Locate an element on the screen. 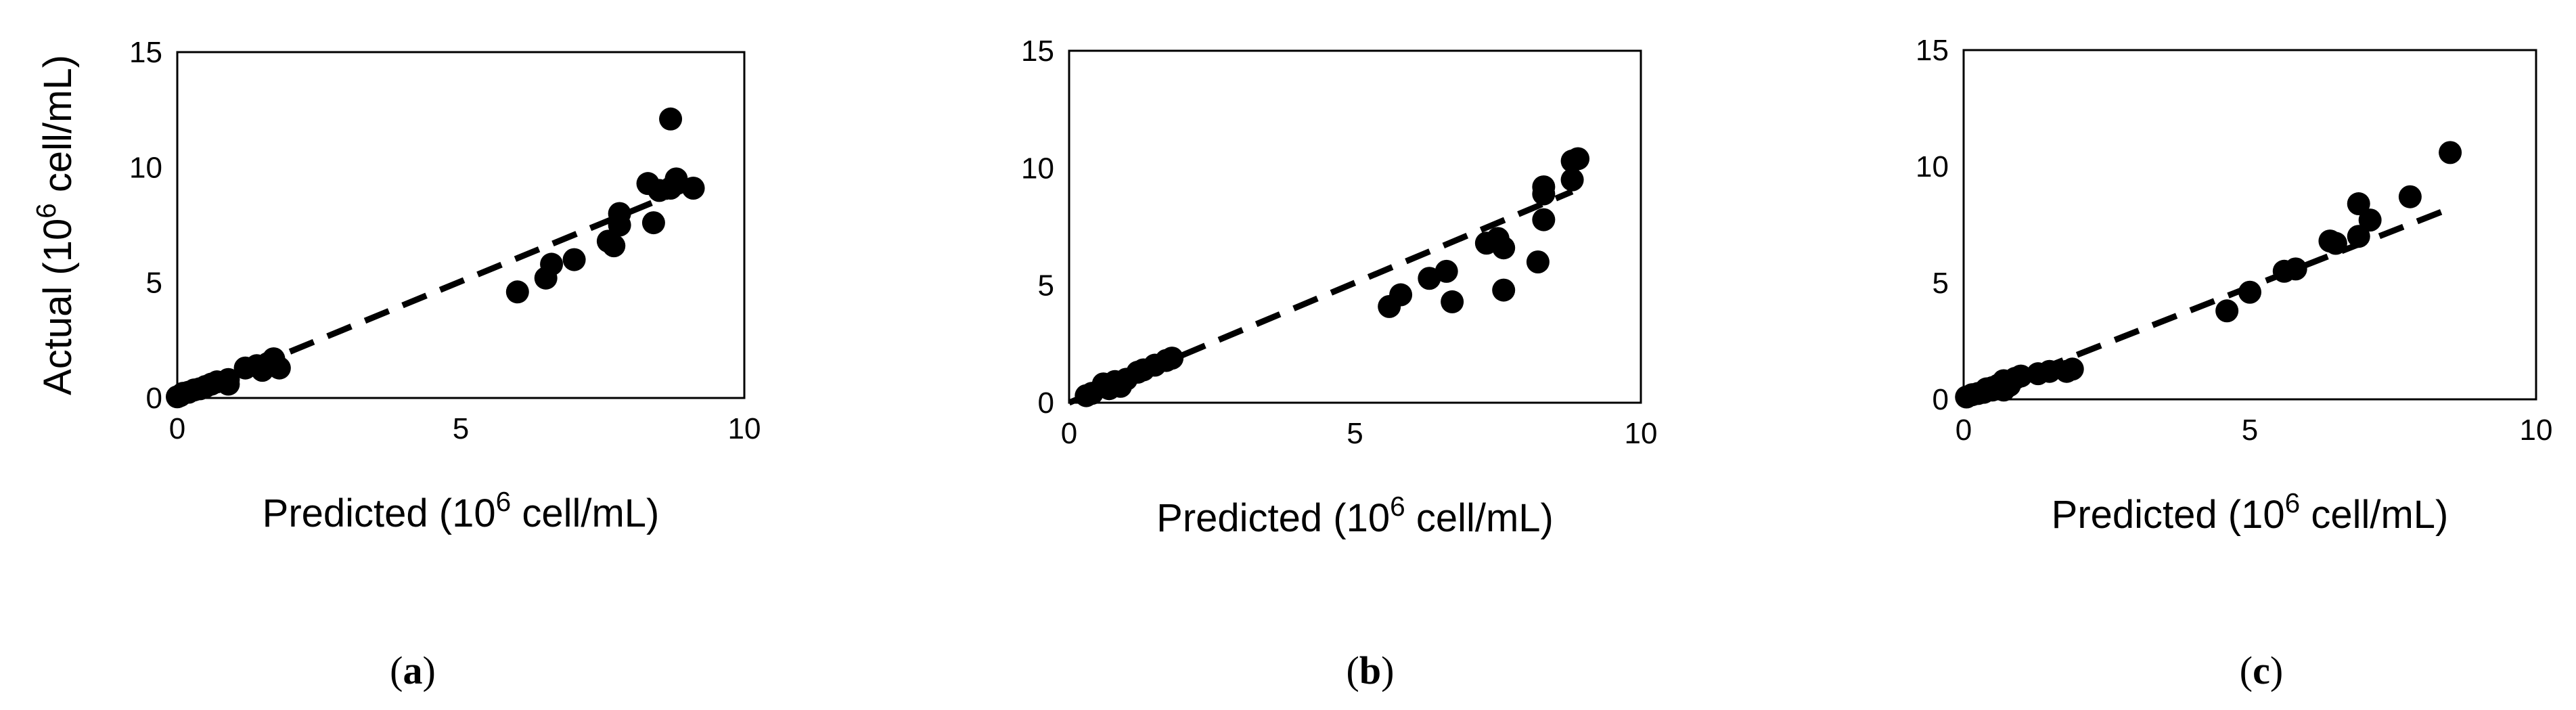 This screenshot has width=2576, height=710. panel-label-letter: c is located at coordinates (2261, 670).